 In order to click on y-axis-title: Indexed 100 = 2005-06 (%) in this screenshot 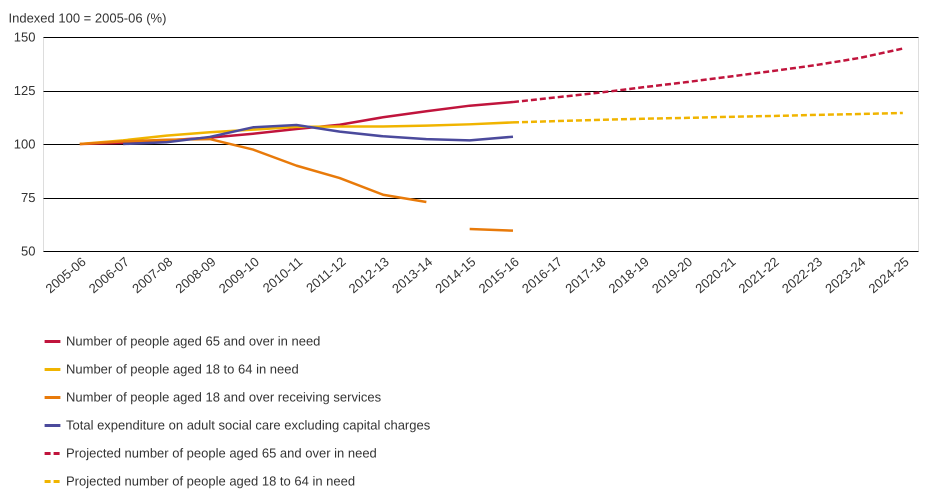, I will do `click(87, 18)`.